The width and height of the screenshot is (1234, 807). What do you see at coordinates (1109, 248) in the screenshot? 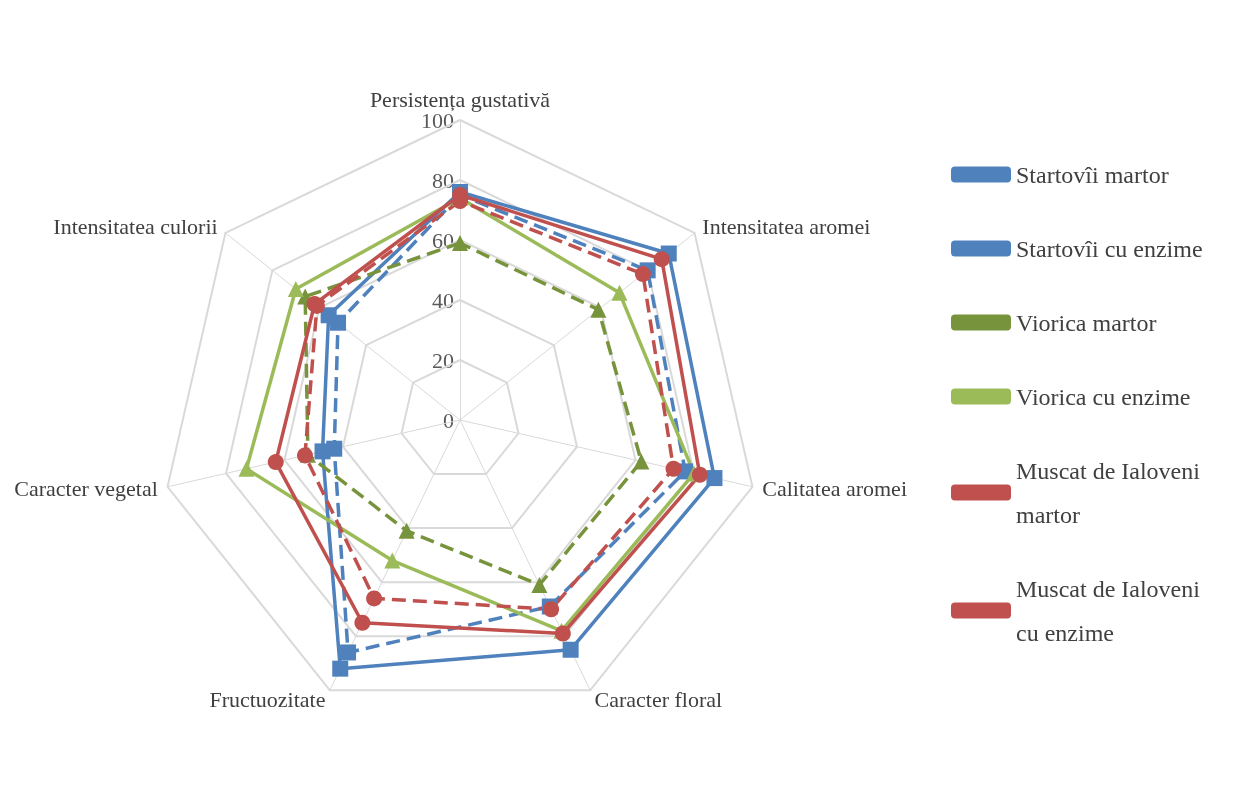
I see `legend-label: Startovîi cu enzime` at bounding box center [1109, 248].